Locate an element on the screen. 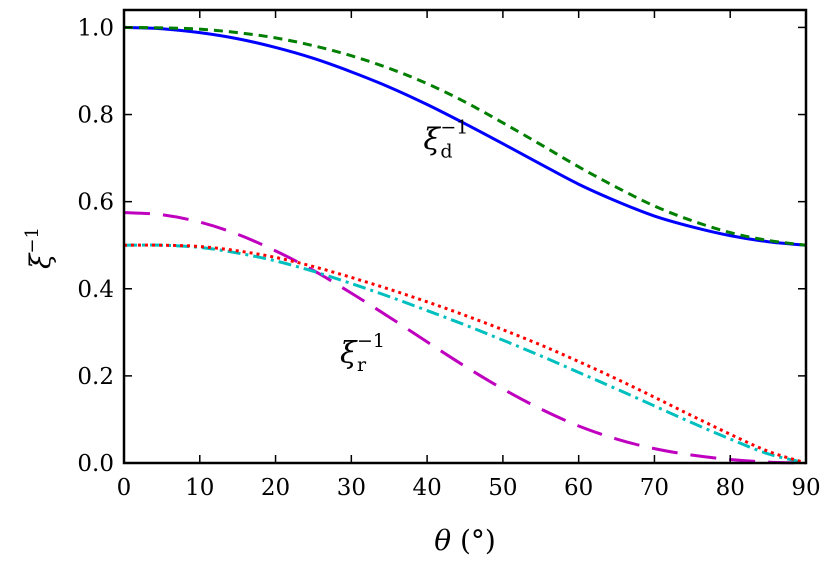 This screenshot has width=830, height=572. y-axis-label-text: ξ−1 is located at coordinates (39, 248).